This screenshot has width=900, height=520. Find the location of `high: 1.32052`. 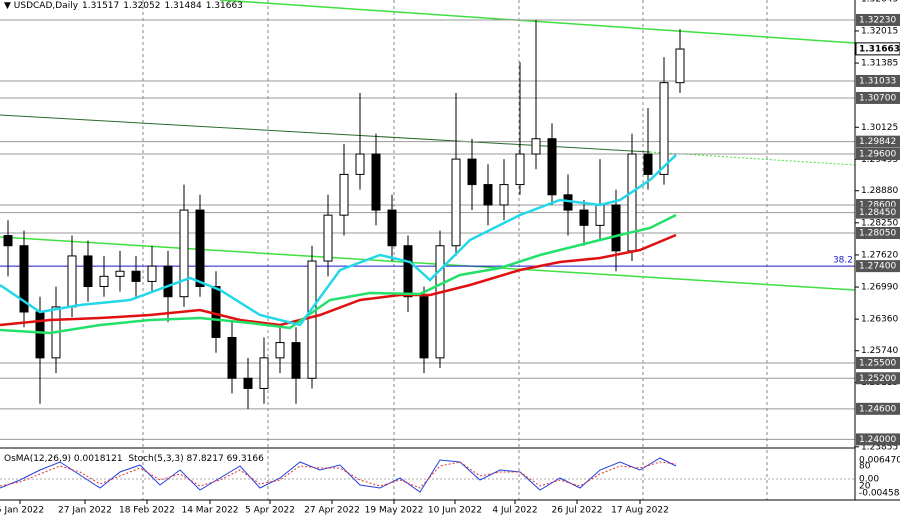

high: 1.32052 is located at coordinates (142, 6).